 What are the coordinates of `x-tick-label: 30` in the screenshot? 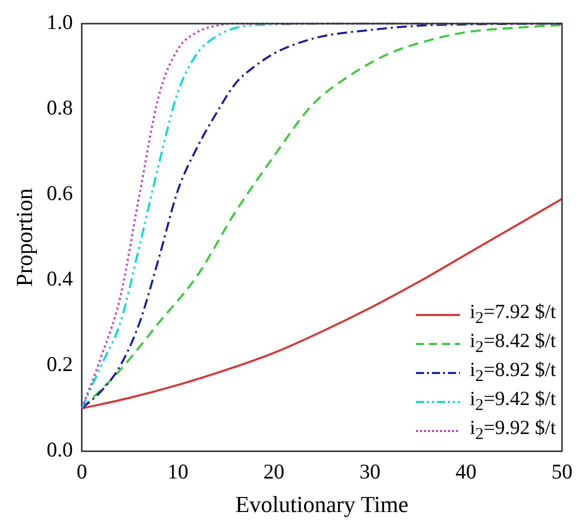 It's located at (369, 471).